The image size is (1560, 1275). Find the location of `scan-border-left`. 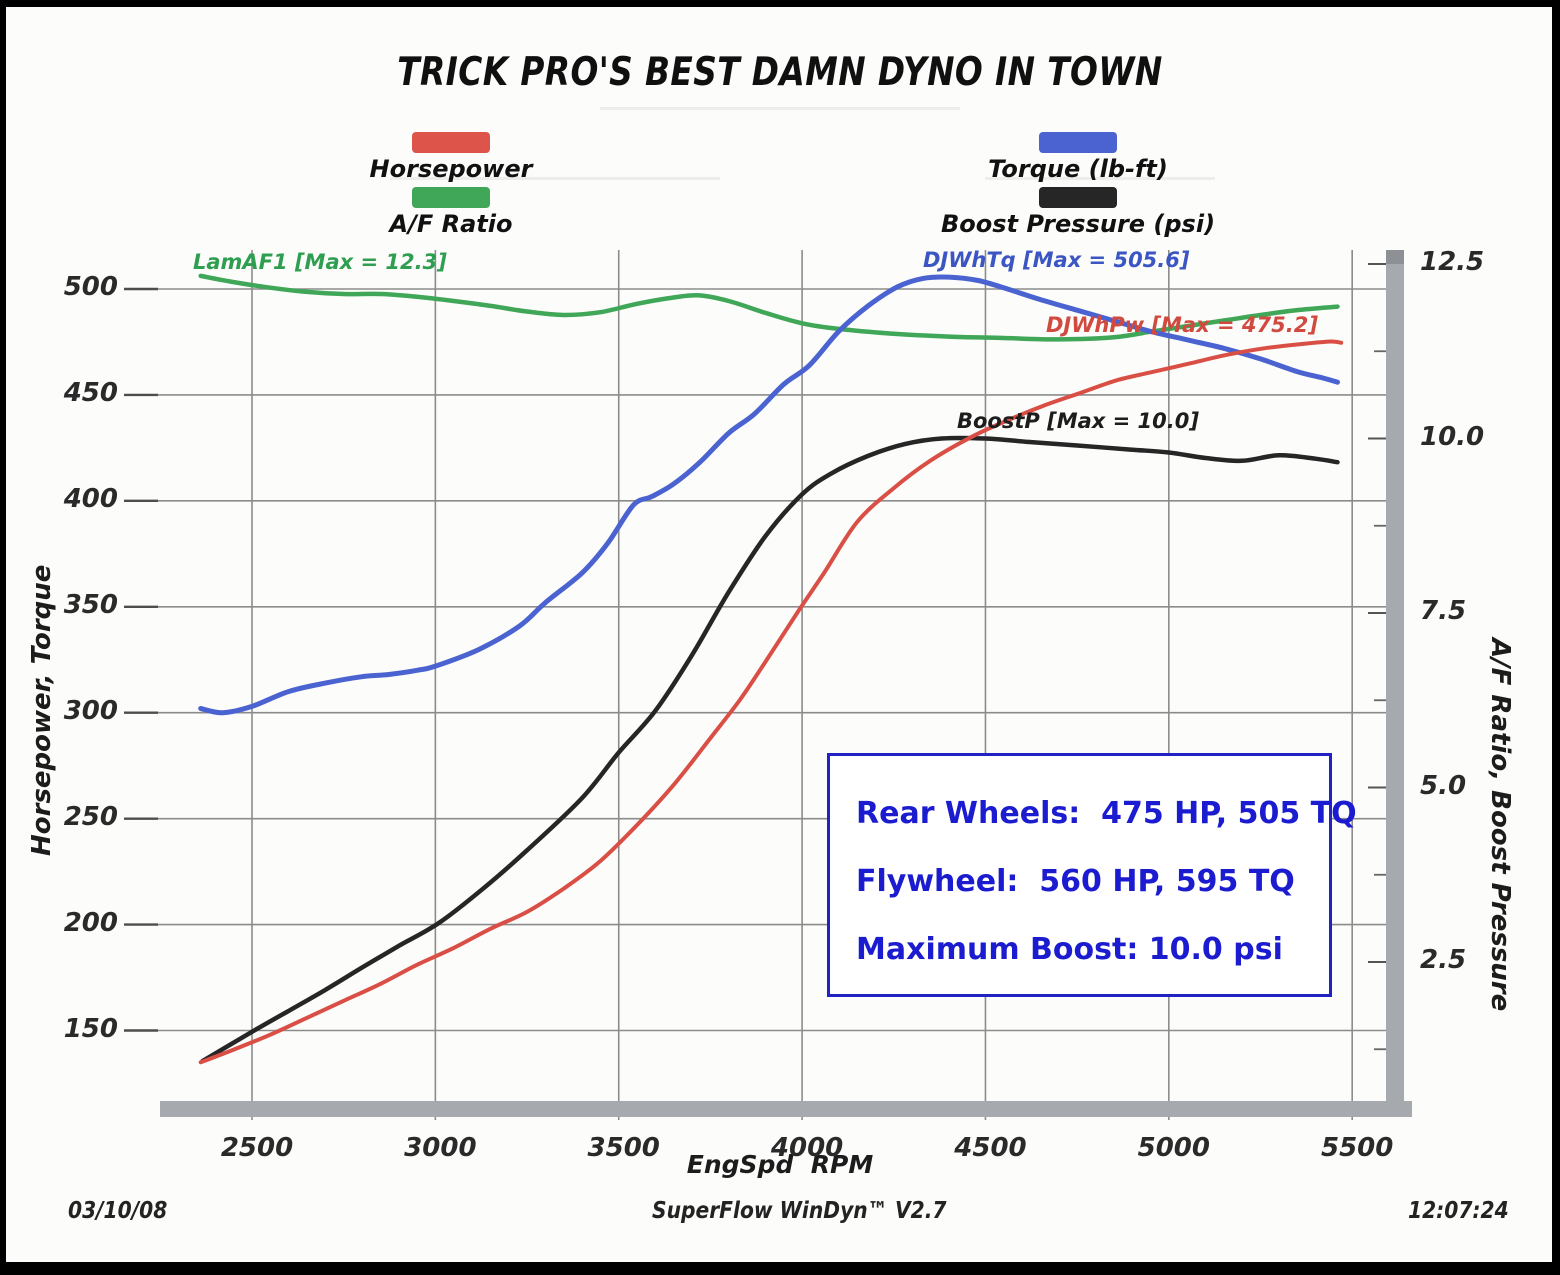

scan-border-left is located at coordinates (3, 637).